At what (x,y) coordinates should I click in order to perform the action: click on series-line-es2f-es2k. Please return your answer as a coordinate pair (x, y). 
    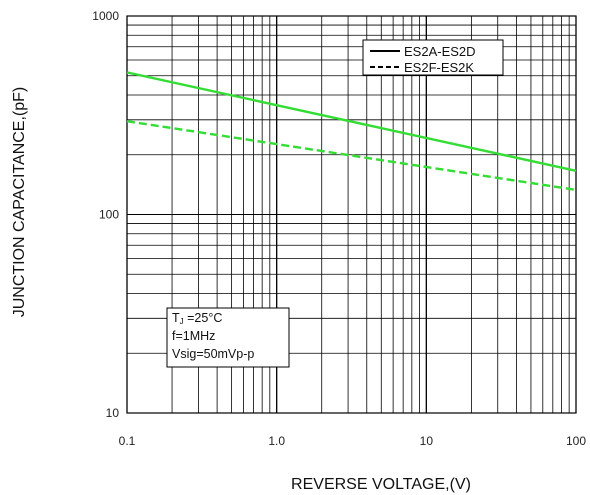
    Looking at the image, I should click on (351, 156).